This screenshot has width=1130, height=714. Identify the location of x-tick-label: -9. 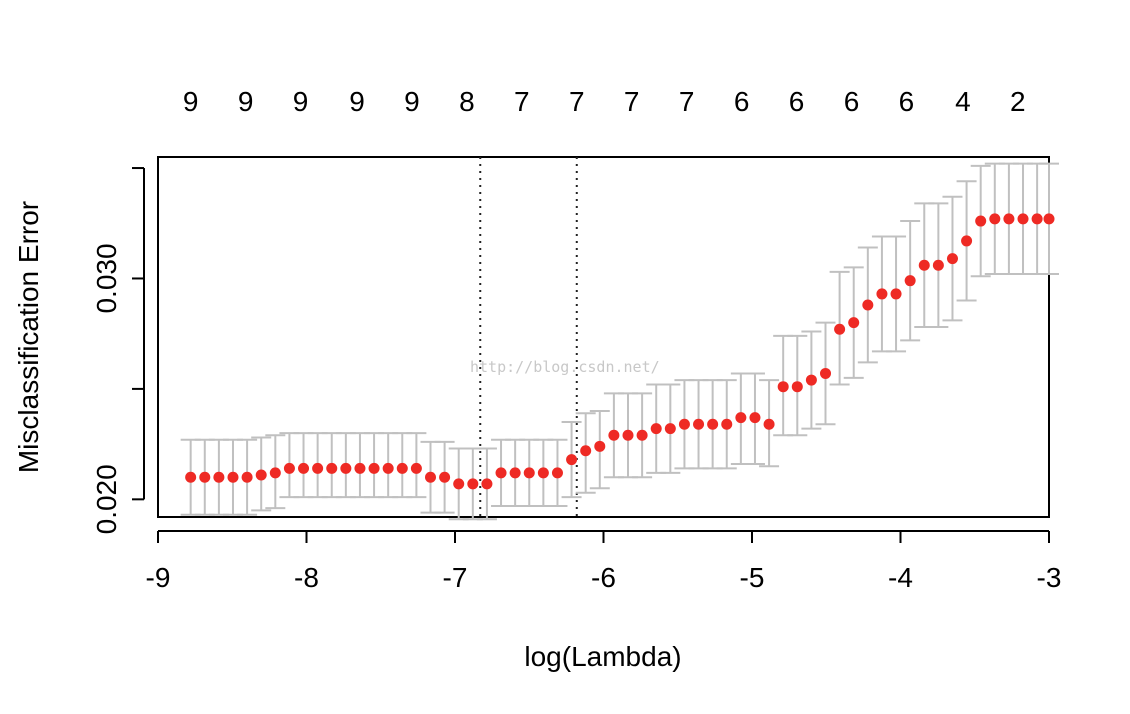
(158, 577).